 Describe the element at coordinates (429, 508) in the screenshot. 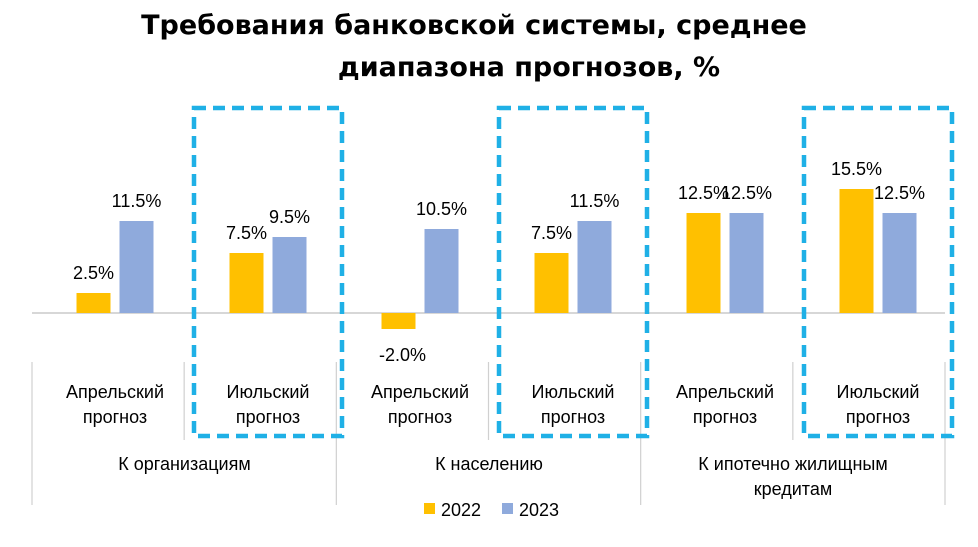

I see `legend-swatch-2022` at that location.